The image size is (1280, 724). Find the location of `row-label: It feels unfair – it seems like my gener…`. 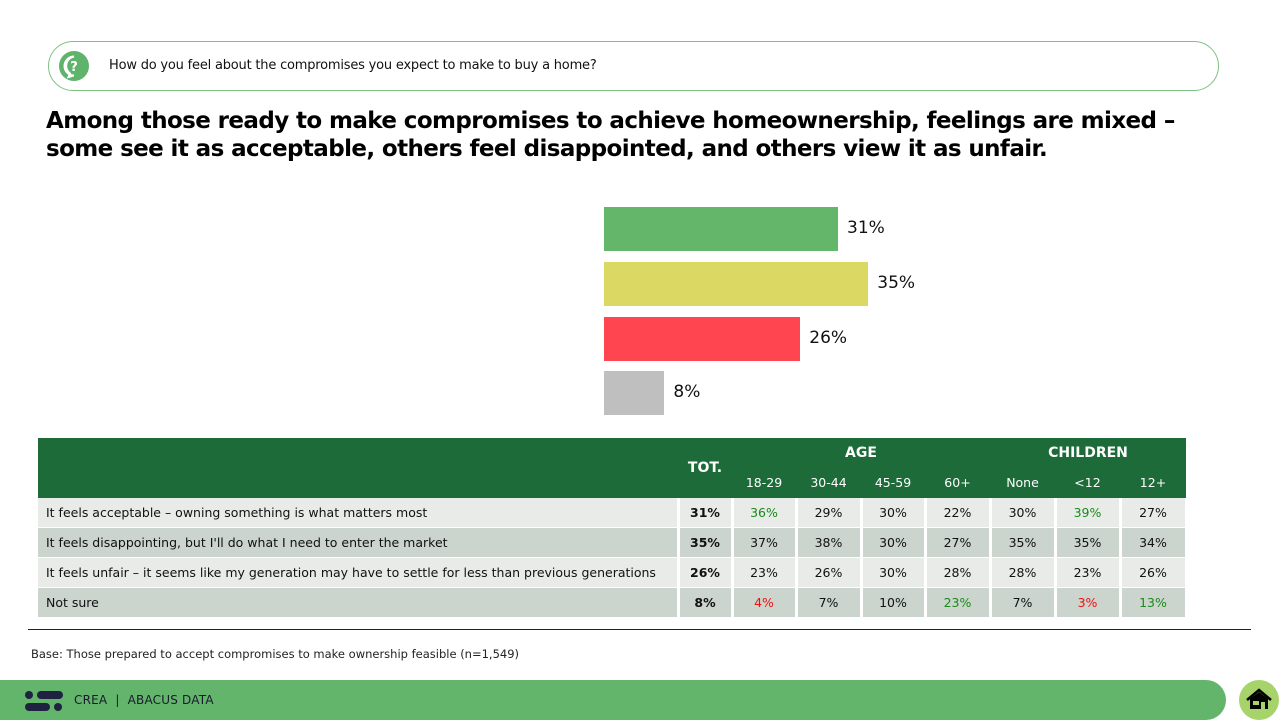

row-label: It feels unfair – it seems like my gener… is located at coordinates (359, 572).